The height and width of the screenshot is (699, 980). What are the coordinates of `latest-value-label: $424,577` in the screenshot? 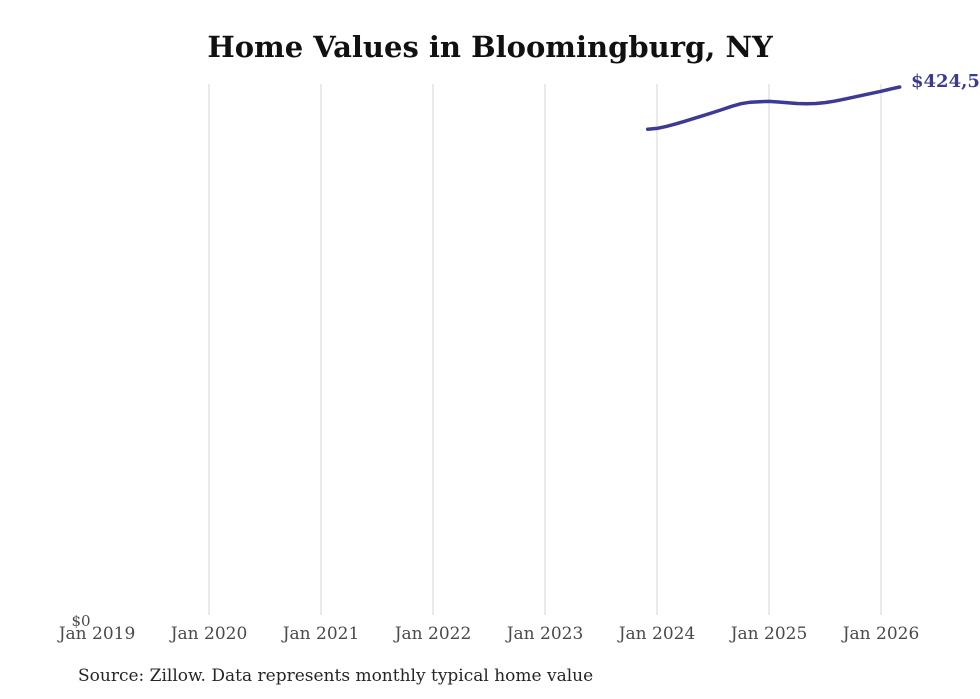 It's located at (945, 81).